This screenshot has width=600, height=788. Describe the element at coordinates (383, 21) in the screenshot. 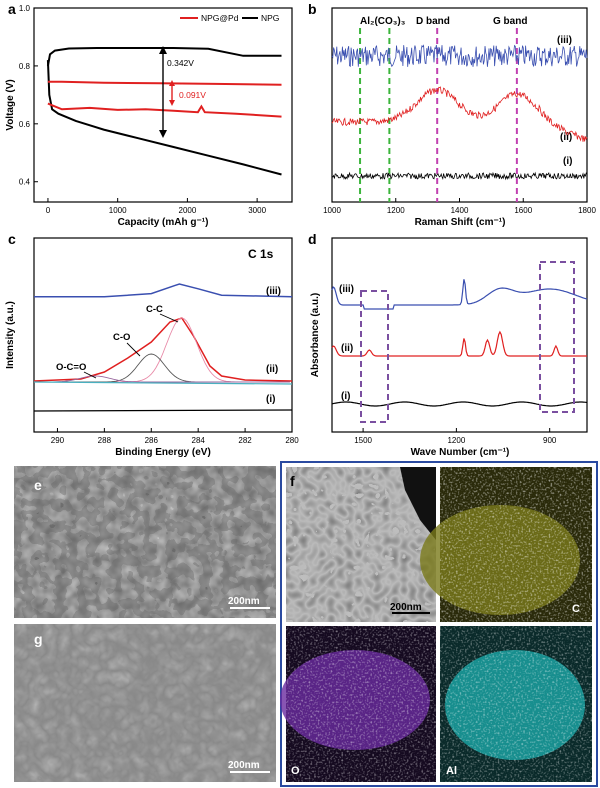

I see `band-label-al2co33: Al₂(CO₃)₃` at that location.